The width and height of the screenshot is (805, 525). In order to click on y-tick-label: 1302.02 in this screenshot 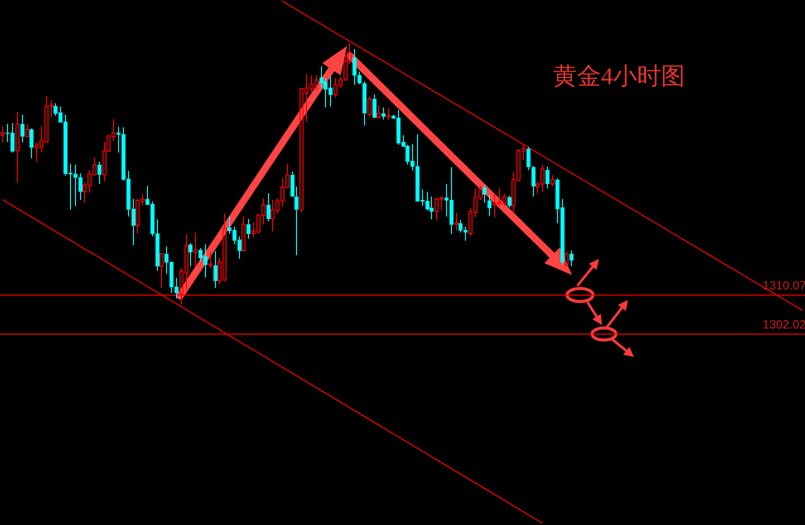, I will do `click(783, 324)`.